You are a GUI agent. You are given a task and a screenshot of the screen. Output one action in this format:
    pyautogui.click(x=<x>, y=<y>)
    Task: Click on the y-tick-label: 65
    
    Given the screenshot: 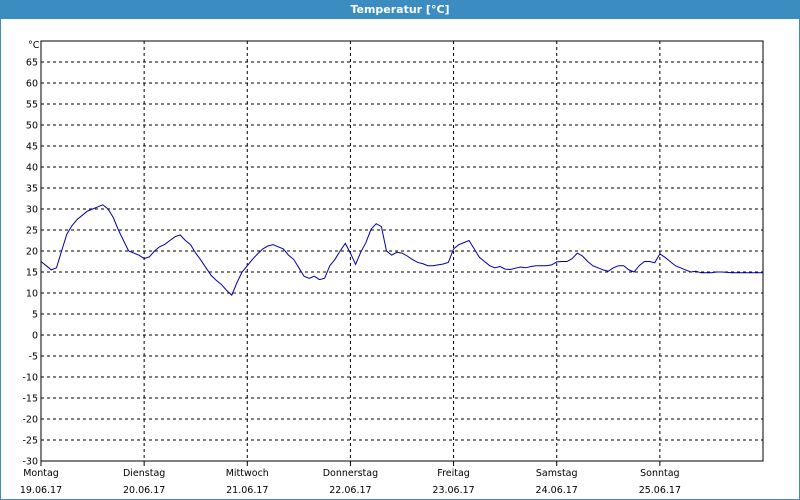 What is the action you would take?
    pyautogui.click(x=32, y=63)
    